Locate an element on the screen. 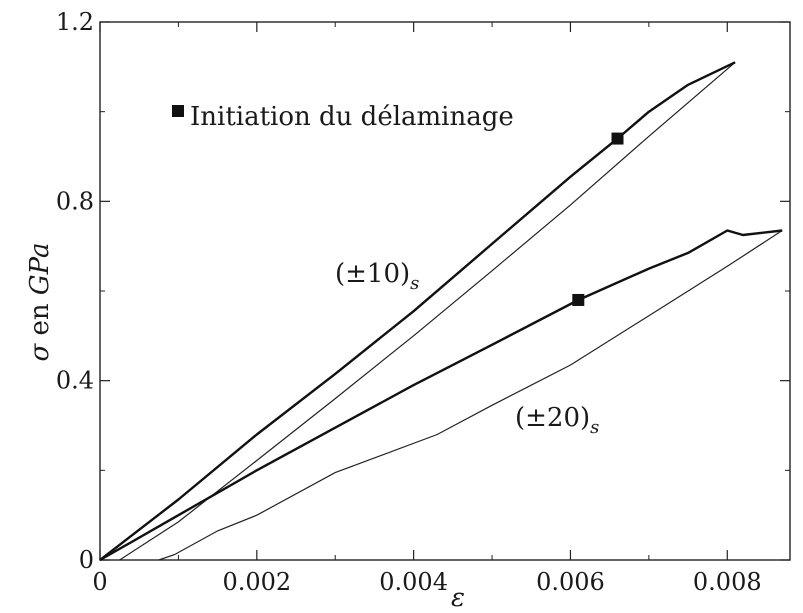  y-axis-label-en: en is located at coordinates (40, 319).